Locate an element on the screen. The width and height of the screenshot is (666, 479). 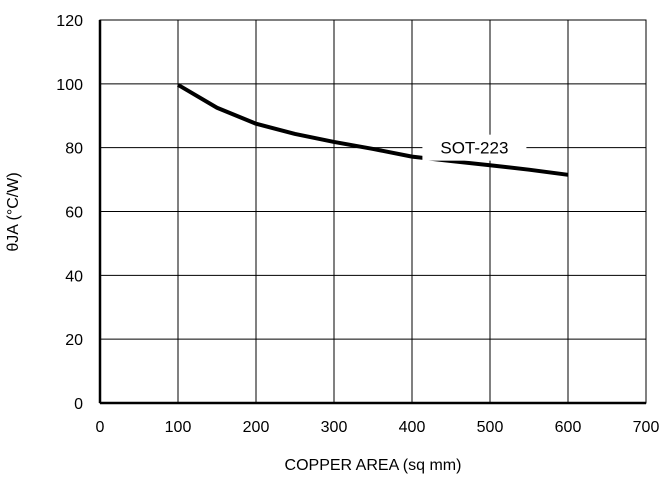
series-label-0: SOT-223 is located at coordinates (474, 148).